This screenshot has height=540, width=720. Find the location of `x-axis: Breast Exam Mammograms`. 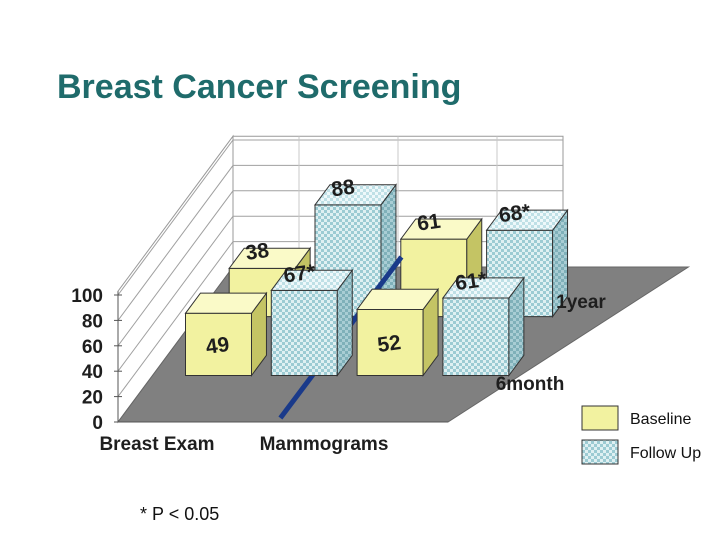

x-axis: Breast Exam Mammograms is located at coordinates (273, 438).